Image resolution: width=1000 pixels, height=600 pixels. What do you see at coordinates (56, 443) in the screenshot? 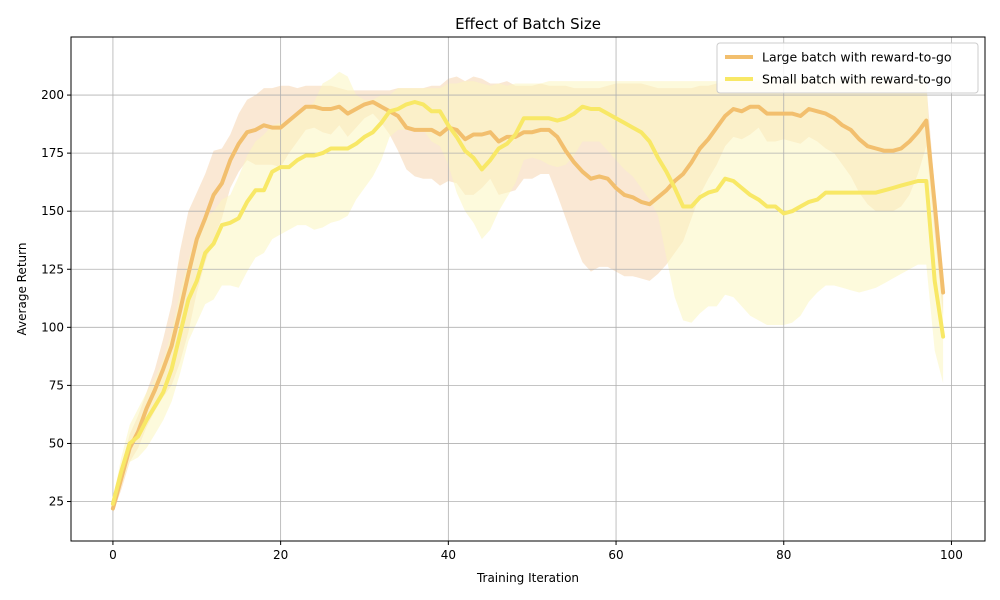
I see `y-tick-label: 50` at bounding box center [56, 443].